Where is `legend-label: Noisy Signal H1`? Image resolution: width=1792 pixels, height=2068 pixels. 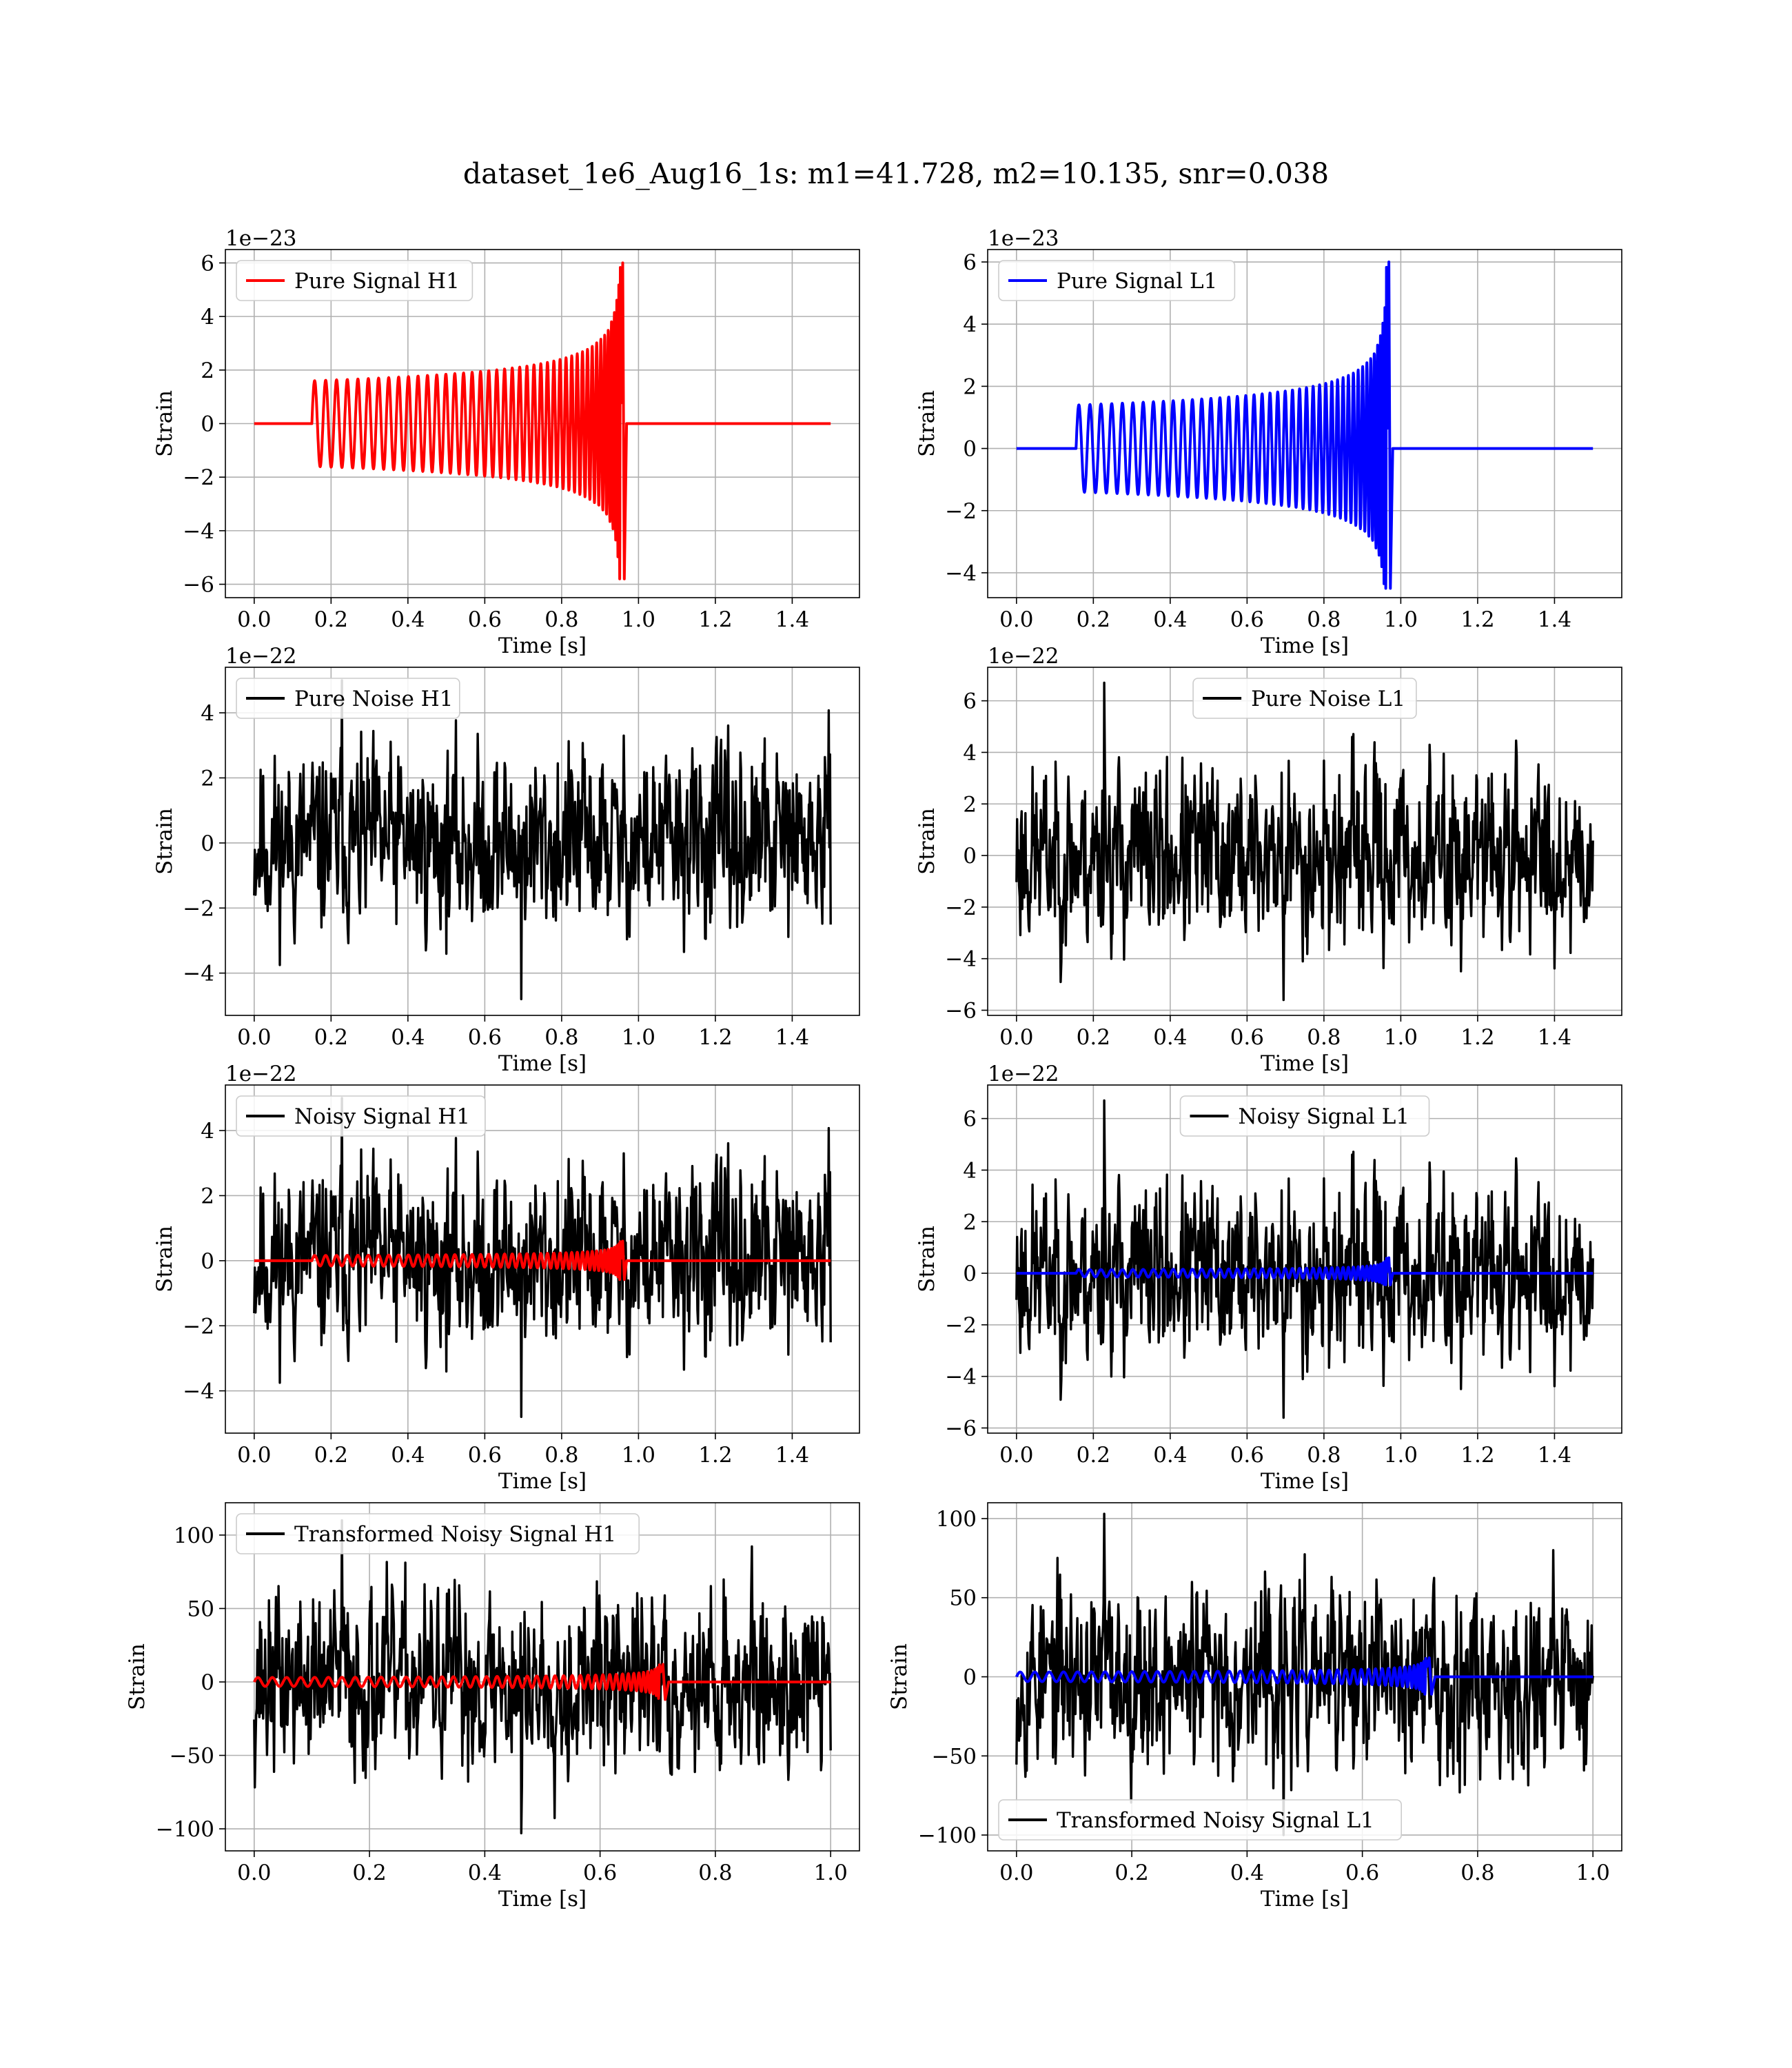 legend-label: Noisy Signal H1 is located at coordinates (382, 1116).